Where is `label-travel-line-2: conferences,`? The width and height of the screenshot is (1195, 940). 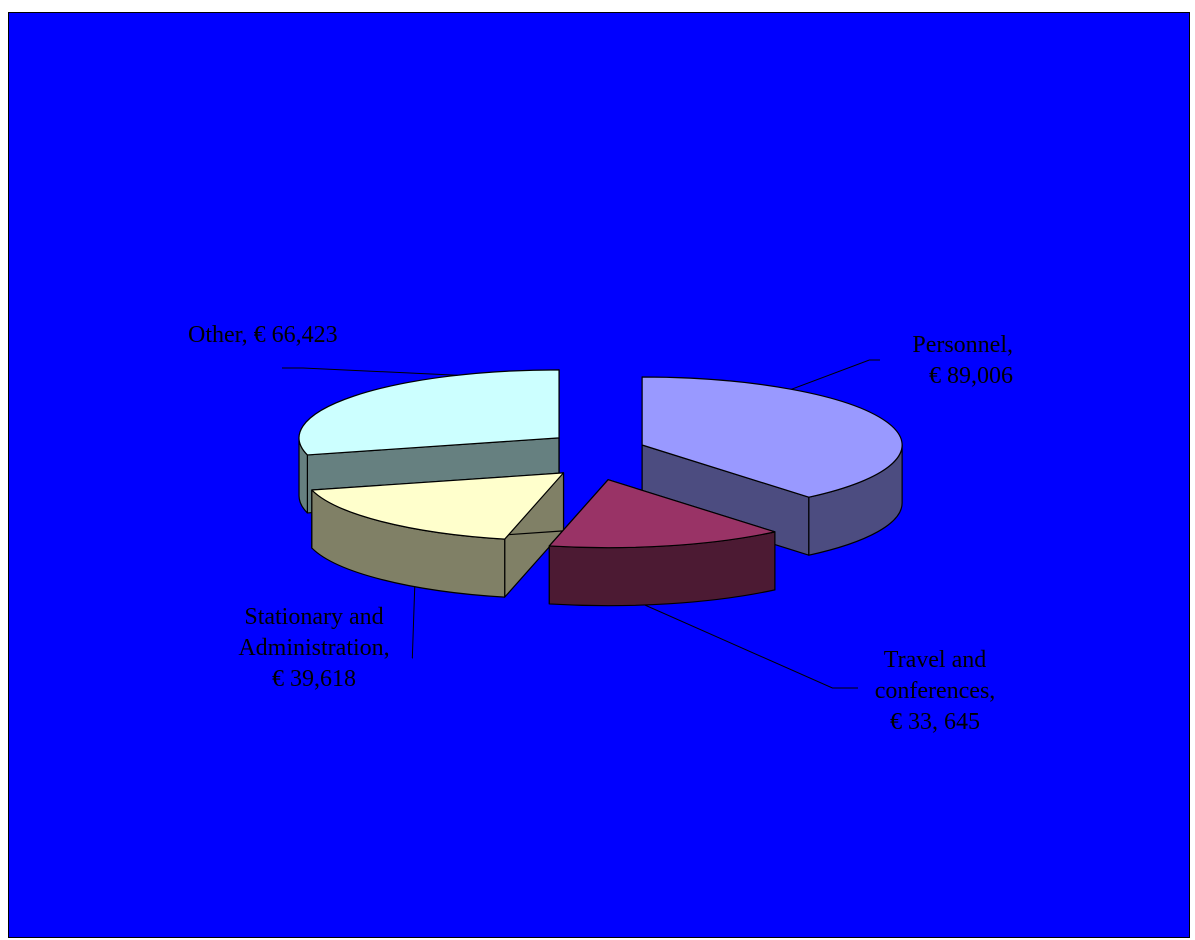 label-travel-line-2: conferences, is located at coordinates (935, 691).